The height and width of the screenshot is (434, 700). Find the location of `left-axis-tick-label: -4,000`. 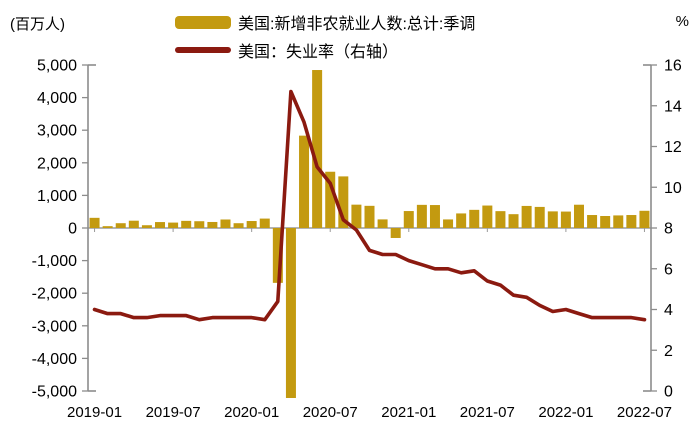

left-axis-tick-label: -4,000 is located at coordinates (54, 359).